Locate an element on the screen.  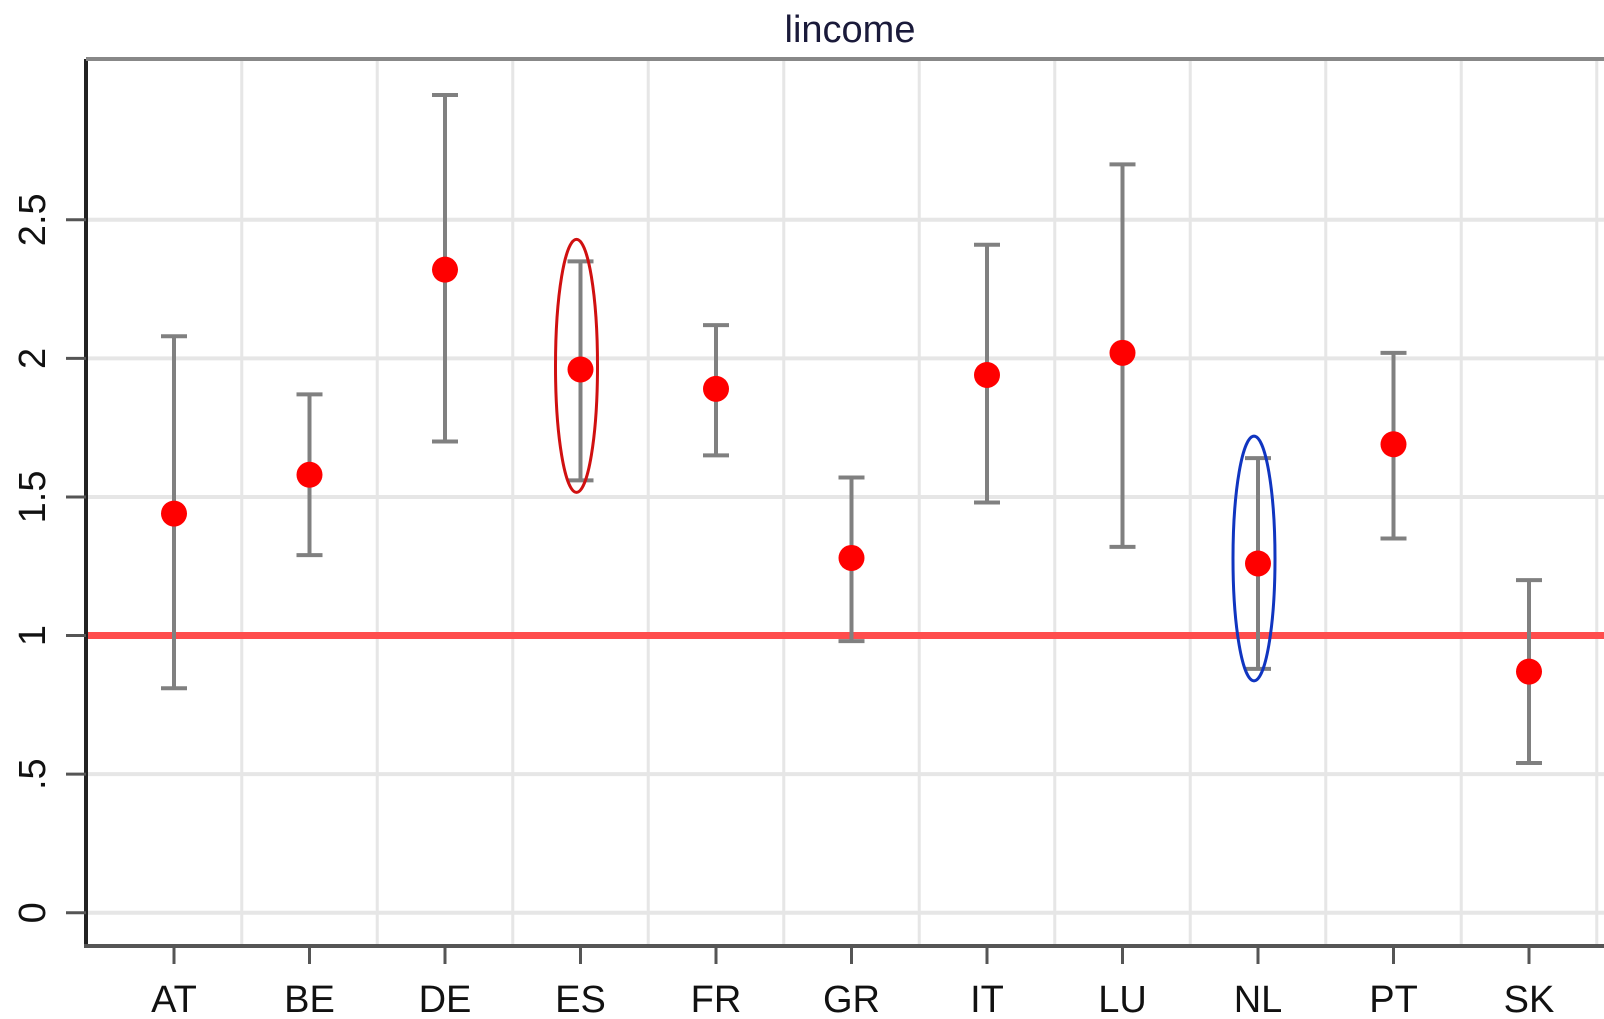
y-tick-label: 2.5 is located at coordinates (33, 219).